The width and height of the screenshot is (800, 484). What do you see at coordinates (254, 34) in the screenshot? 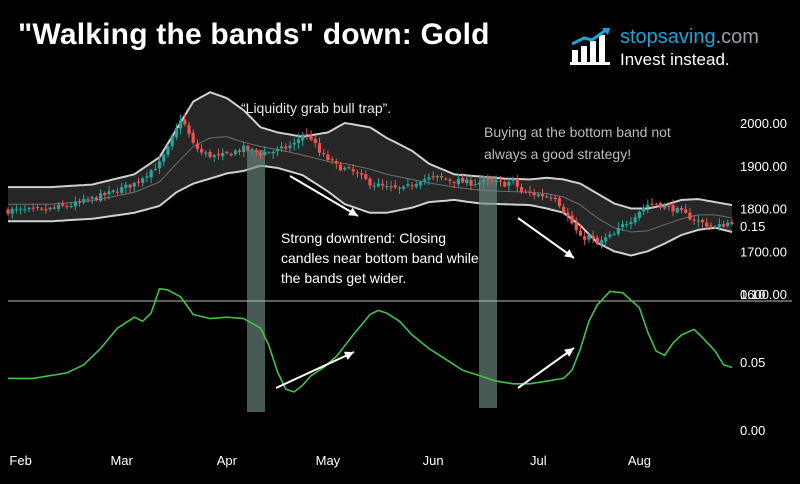
I see `chart-title: "Walking the bands" down: Gold` at bounding box center [254, 34].